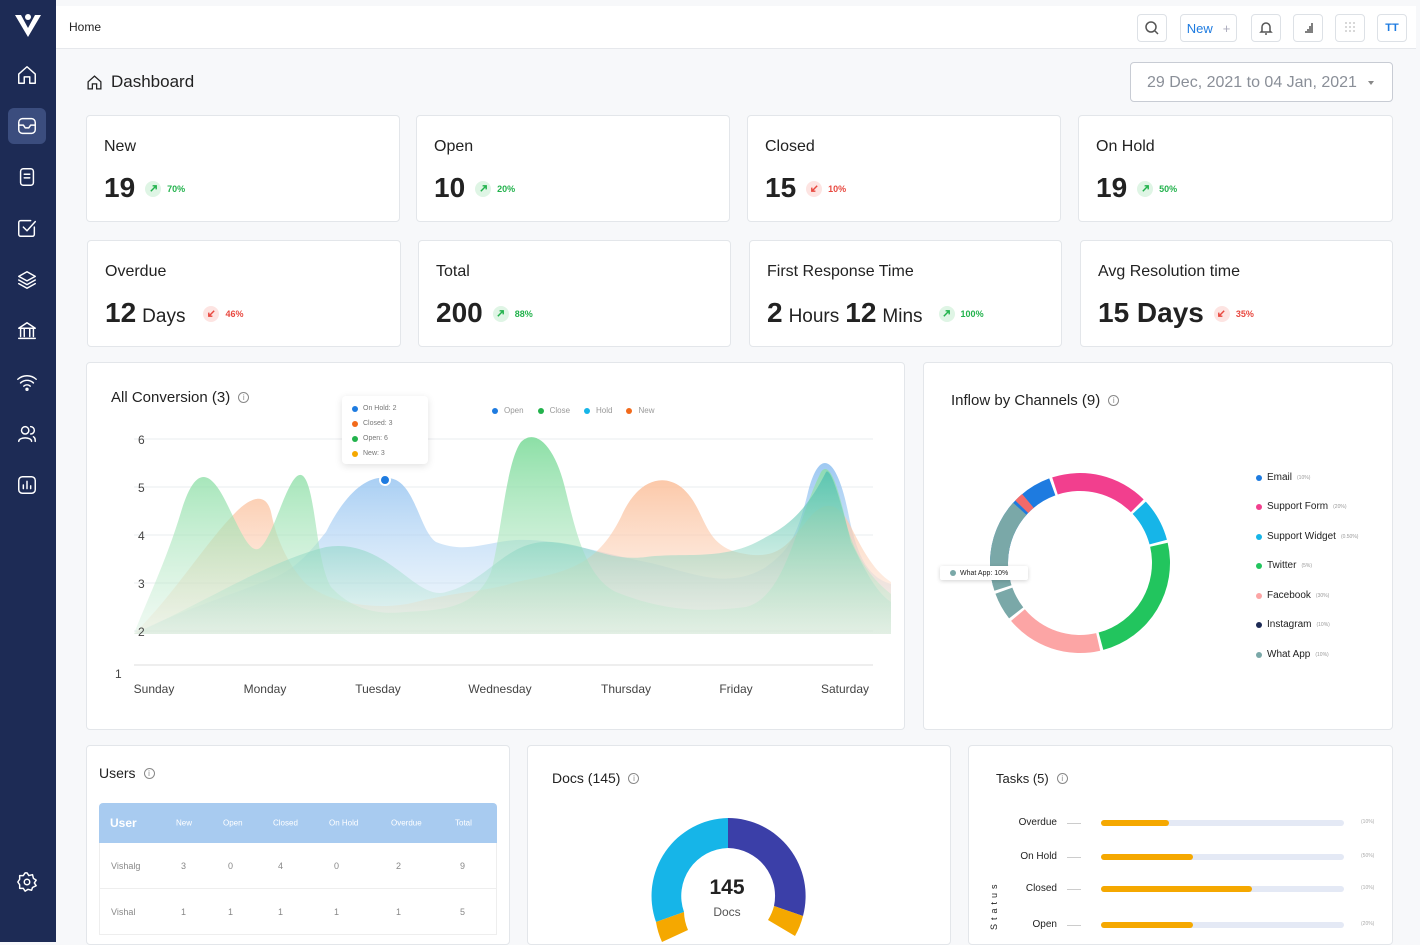 The height and width of the screenshot is (945, 1420). I want to click on stat-card: Closed 15 10%, so click(904, 168).